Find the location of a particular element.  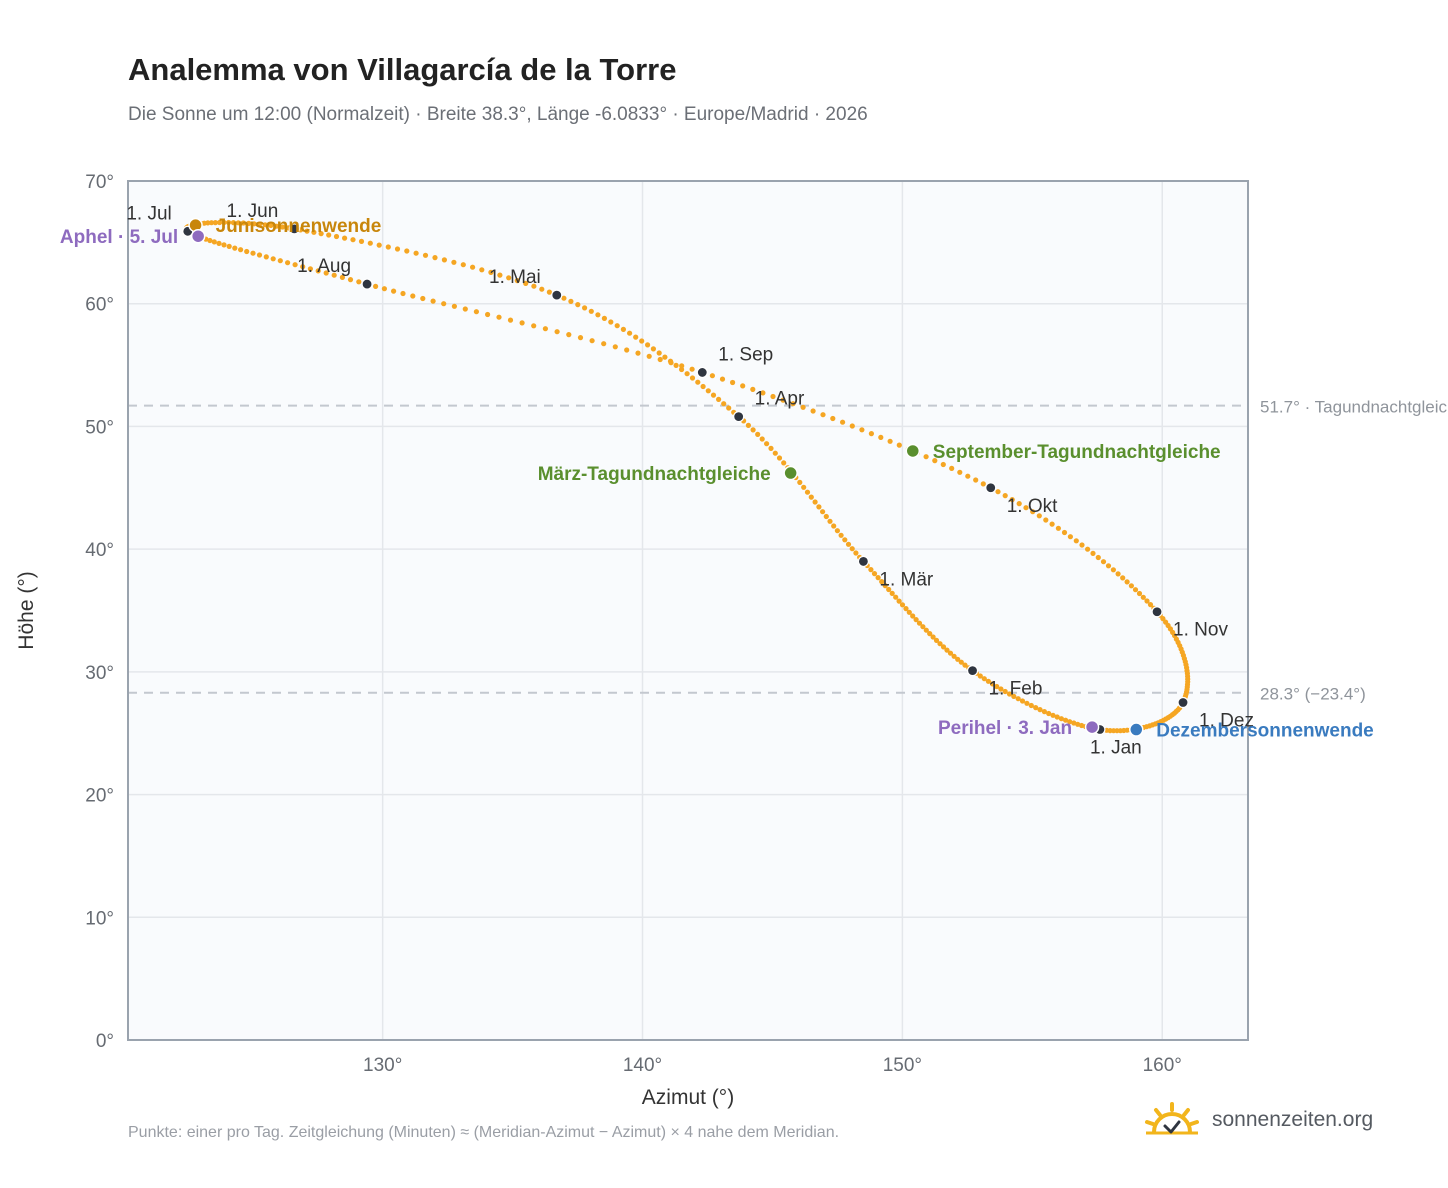

brand: sonnenzeiten.org is located at coordinates (1258, 1120).